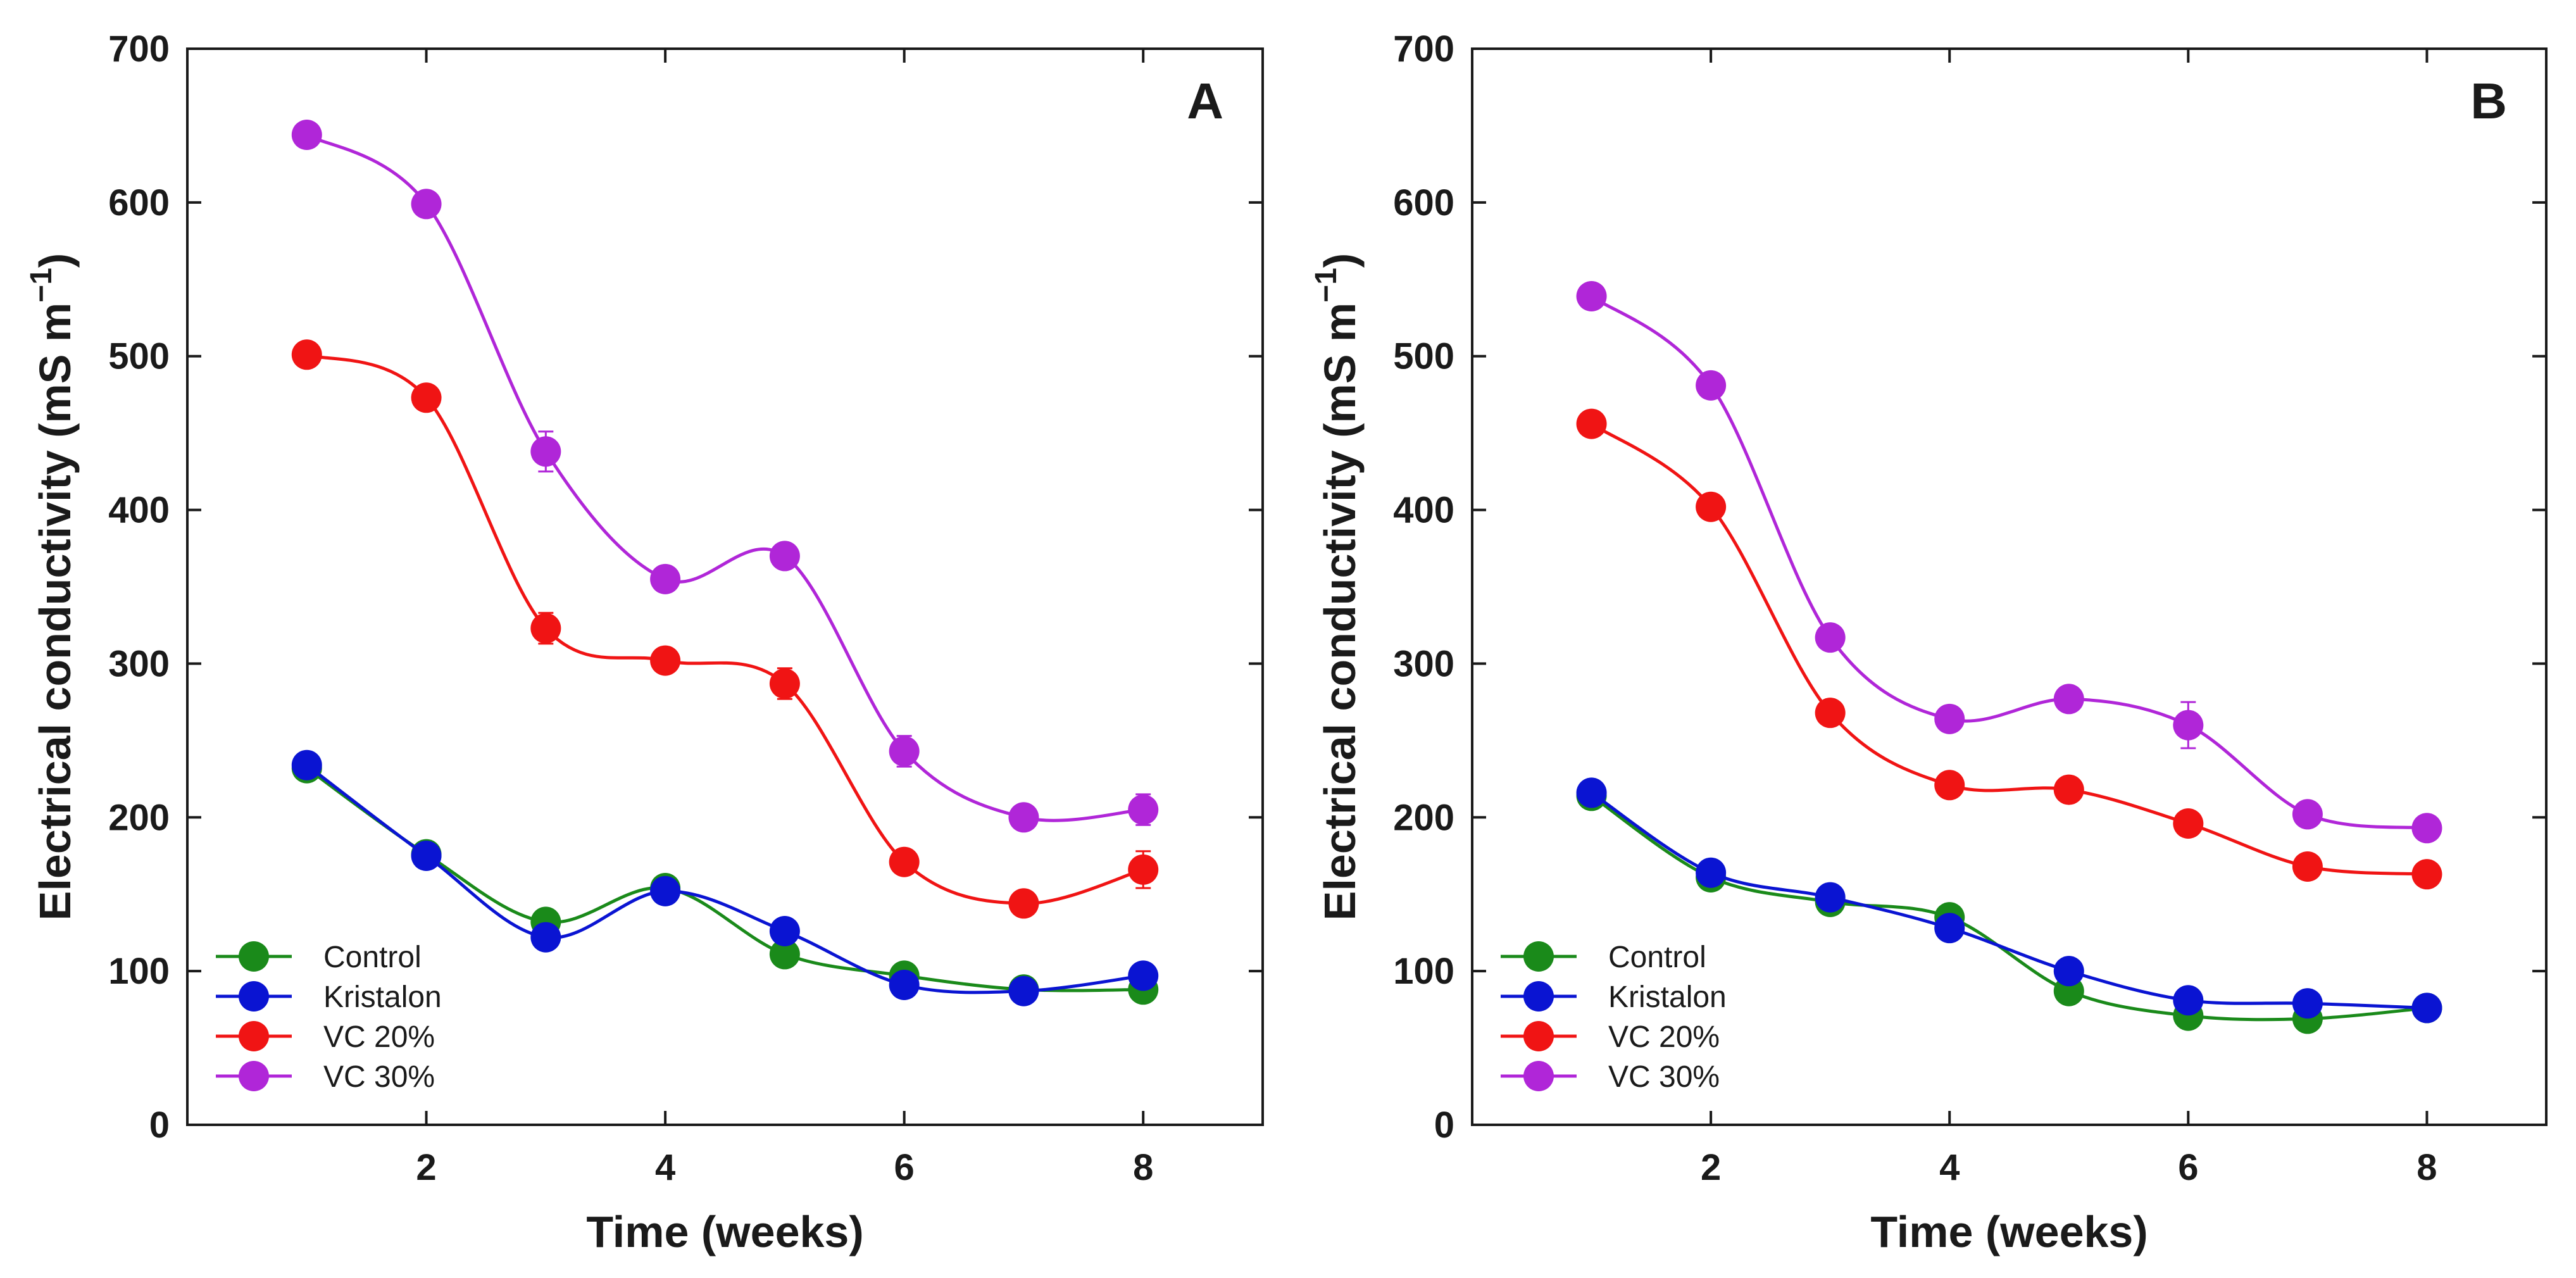 This screenshot has width=2576, height=1278. I want to click on legend-label: VC 20%, so click(1664, 1037).